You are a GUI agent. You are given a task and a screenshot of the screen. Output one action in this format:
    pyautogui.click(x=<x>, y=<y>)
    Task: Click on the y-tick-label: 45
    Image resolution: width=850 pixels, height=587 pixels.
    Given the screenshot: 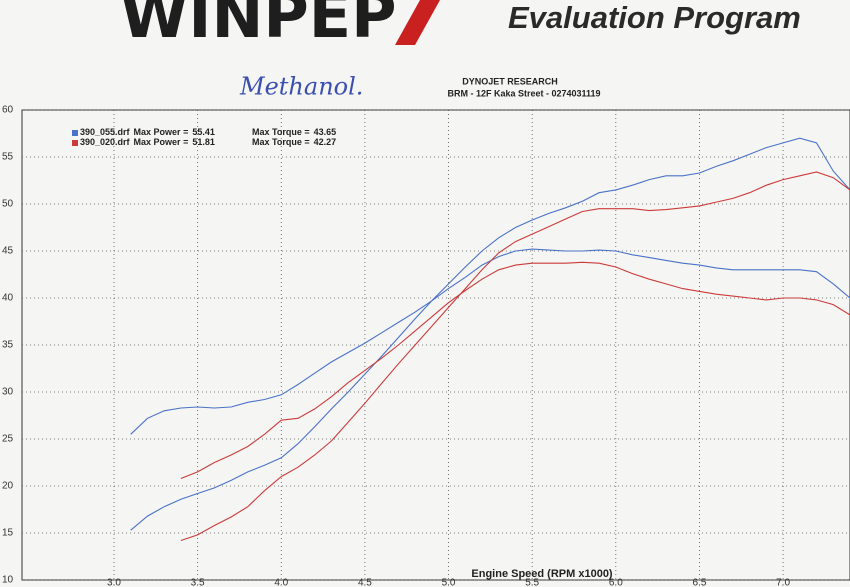 What is the action you would take?
    pyautogui.click(x=8, y=251)
    